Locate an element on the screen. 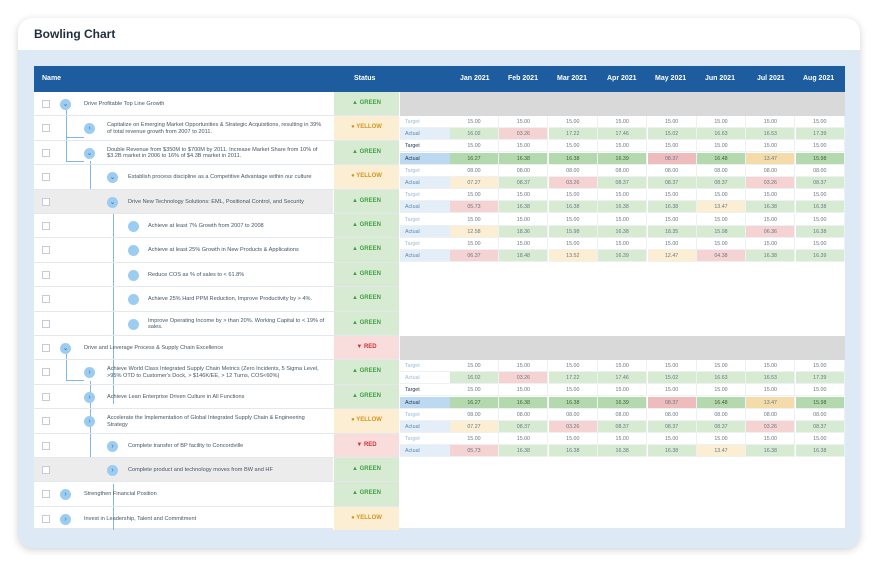 This screenshot has height=566, width=878. header-name: Name is located at coordinates (52, 78).